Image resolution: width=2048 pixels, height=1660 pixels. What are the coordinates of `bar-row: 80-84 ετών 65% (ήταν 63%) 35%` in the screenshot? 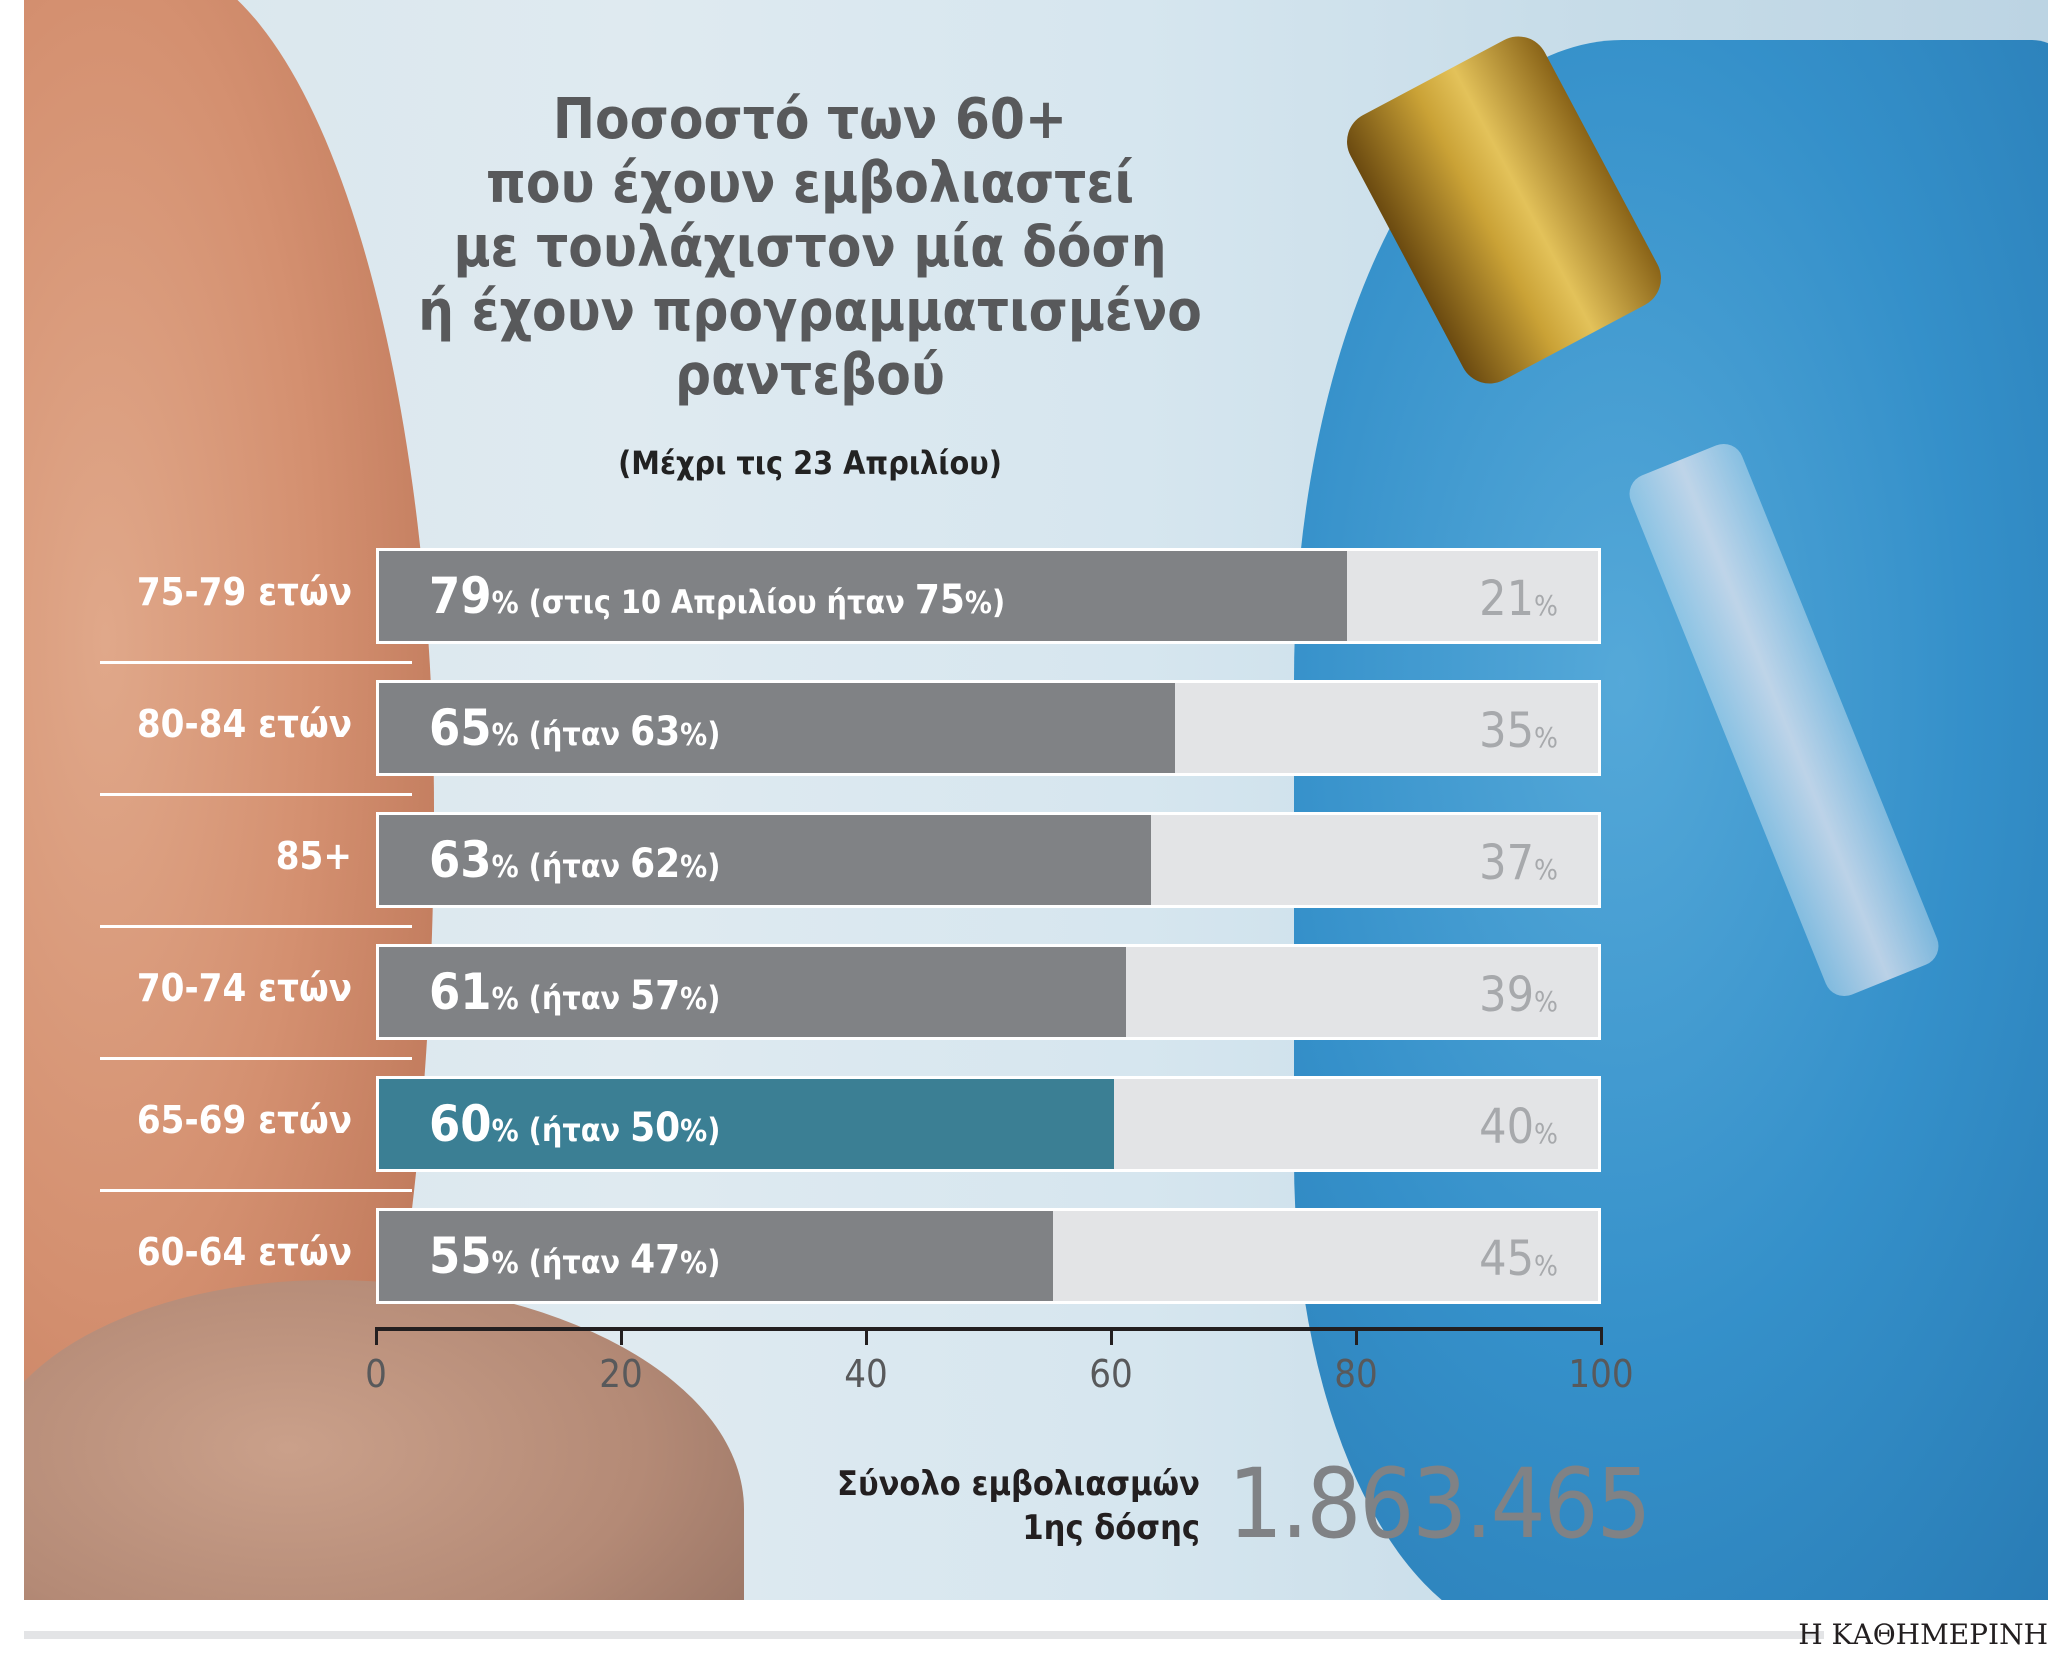 It's located at (810, 728).